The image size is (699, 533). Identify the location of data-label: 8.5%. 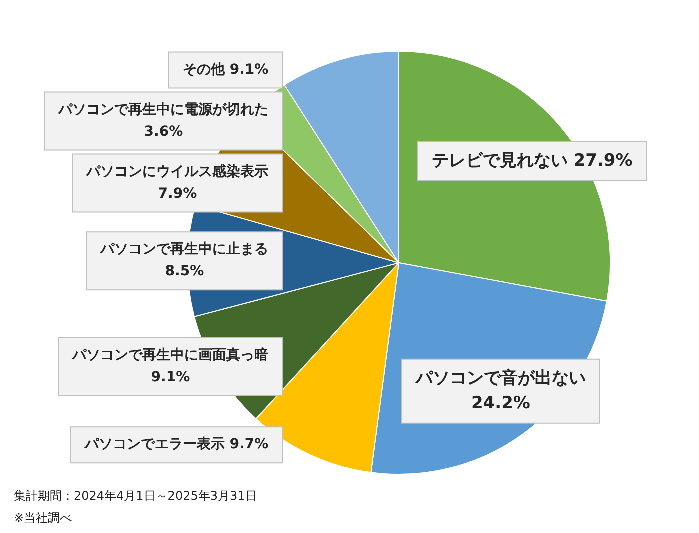
(184, 272).